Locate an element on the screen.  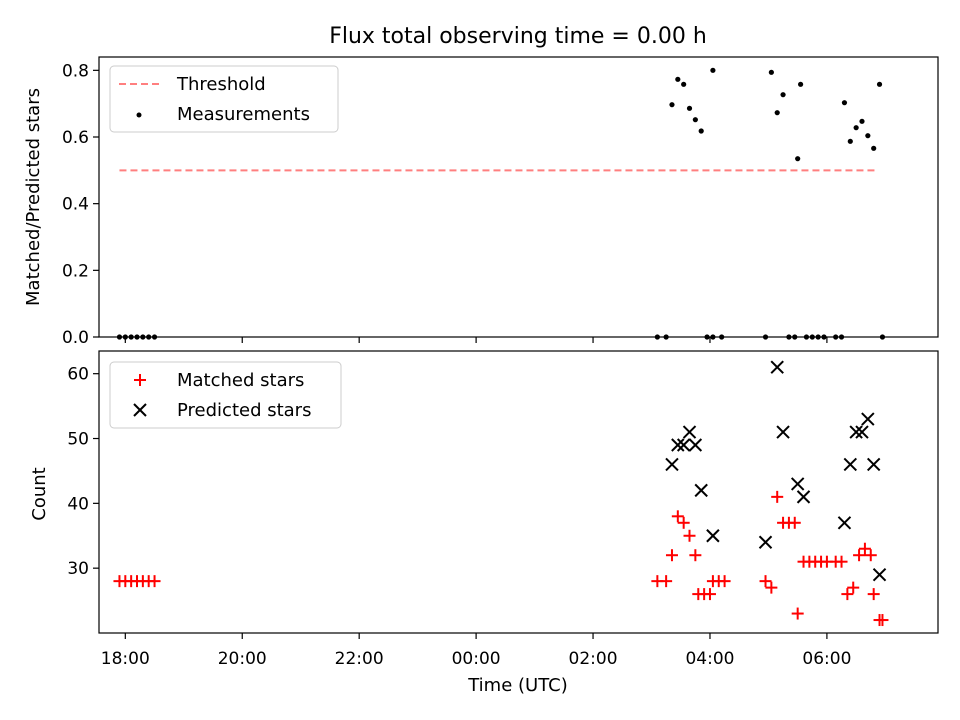
x-tick-label: 18:00 is located at coordinates (125, 659).